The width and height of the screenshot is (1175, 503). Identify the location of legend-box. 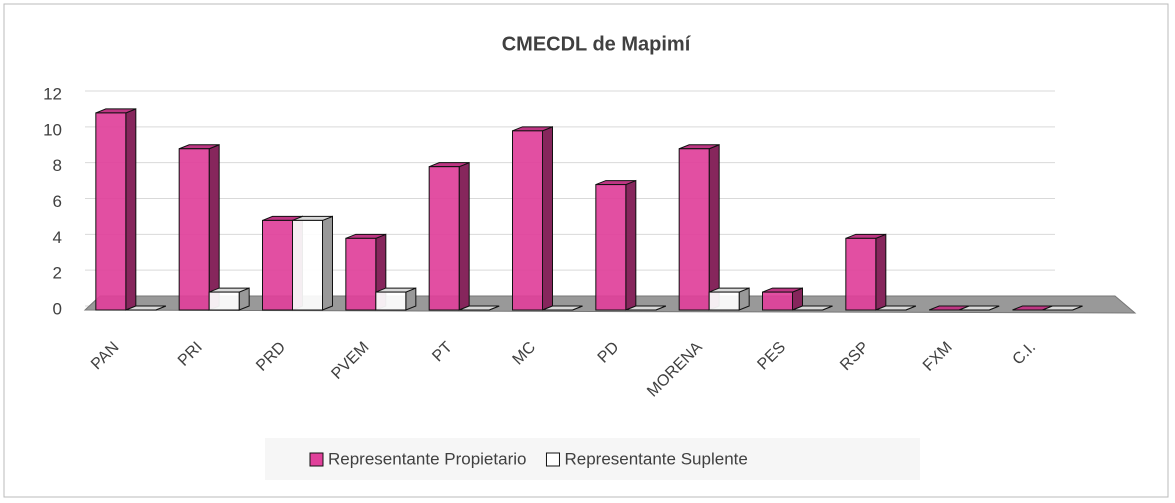
(592, 459).